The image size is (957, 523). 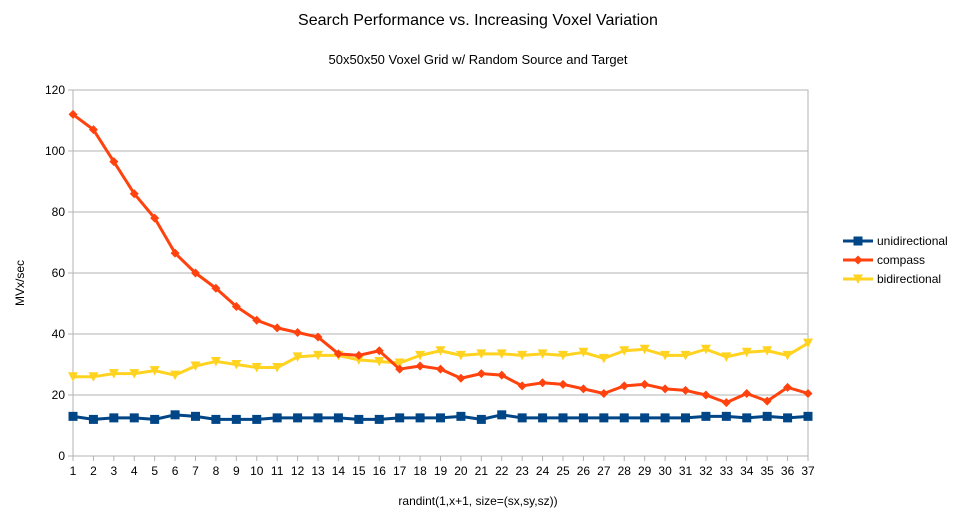 What do you see at coordinates (788, 471) in the screenshot?
I see `x-tick-label: 36` at bounding box center [788, 471].